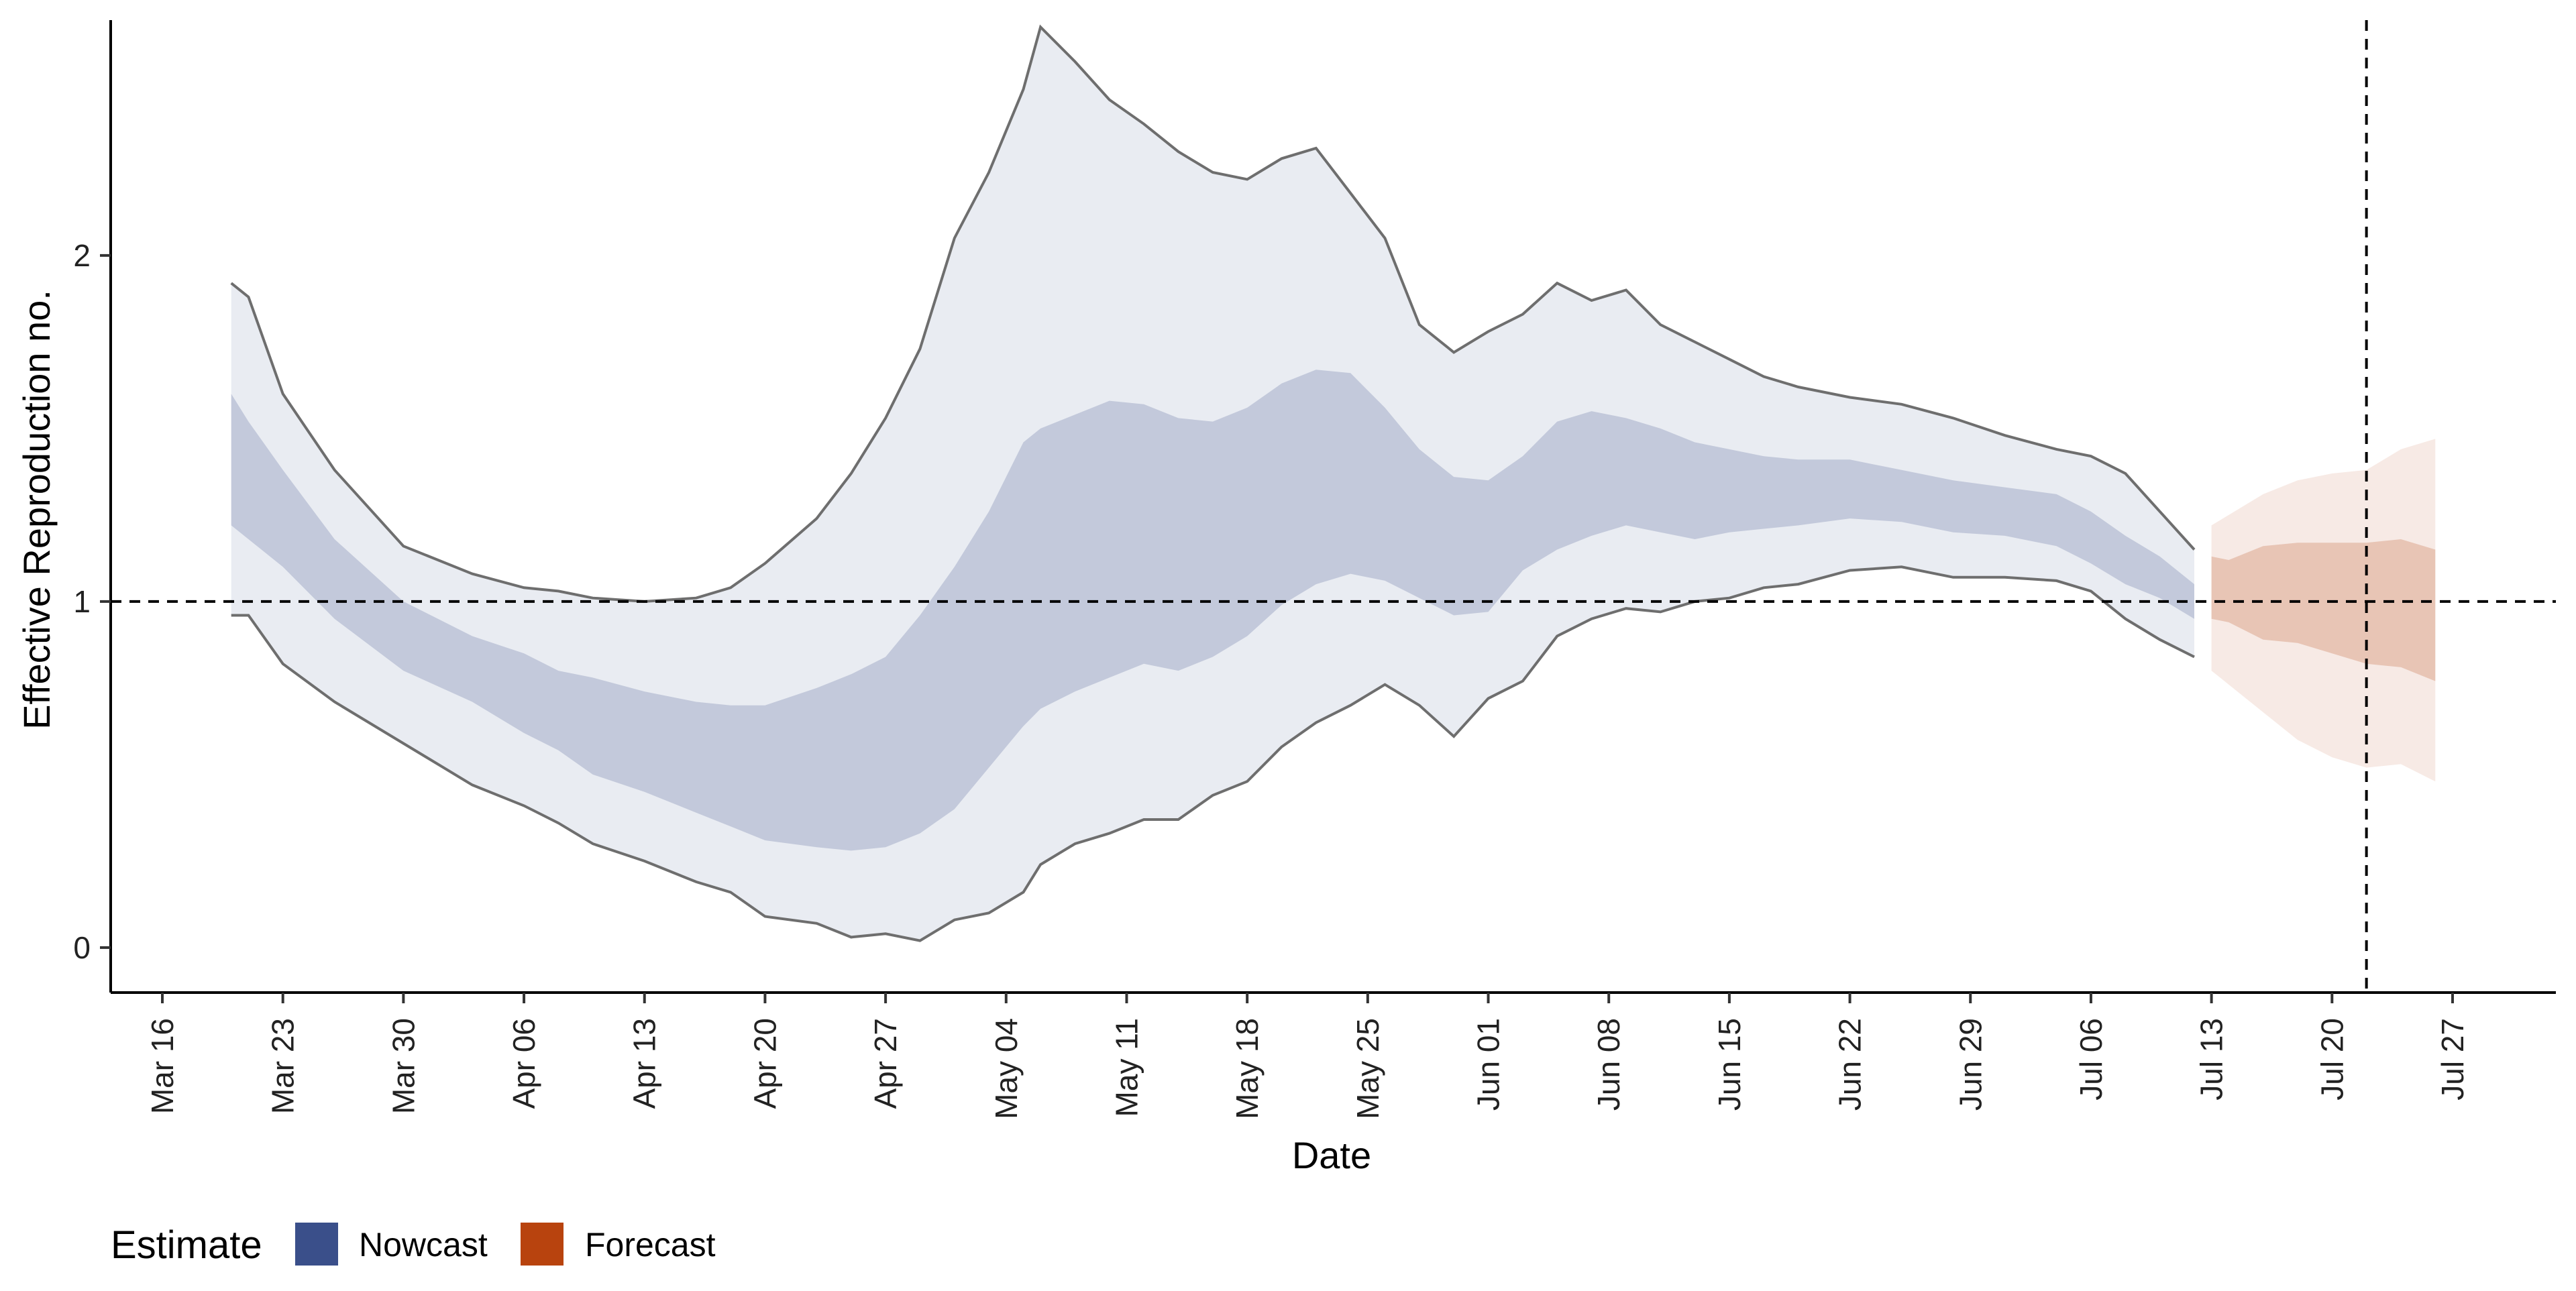  Describe the element at coordinates (1006, 1068) in the screenshot. I see `x-tick-label: May 04` at that location.